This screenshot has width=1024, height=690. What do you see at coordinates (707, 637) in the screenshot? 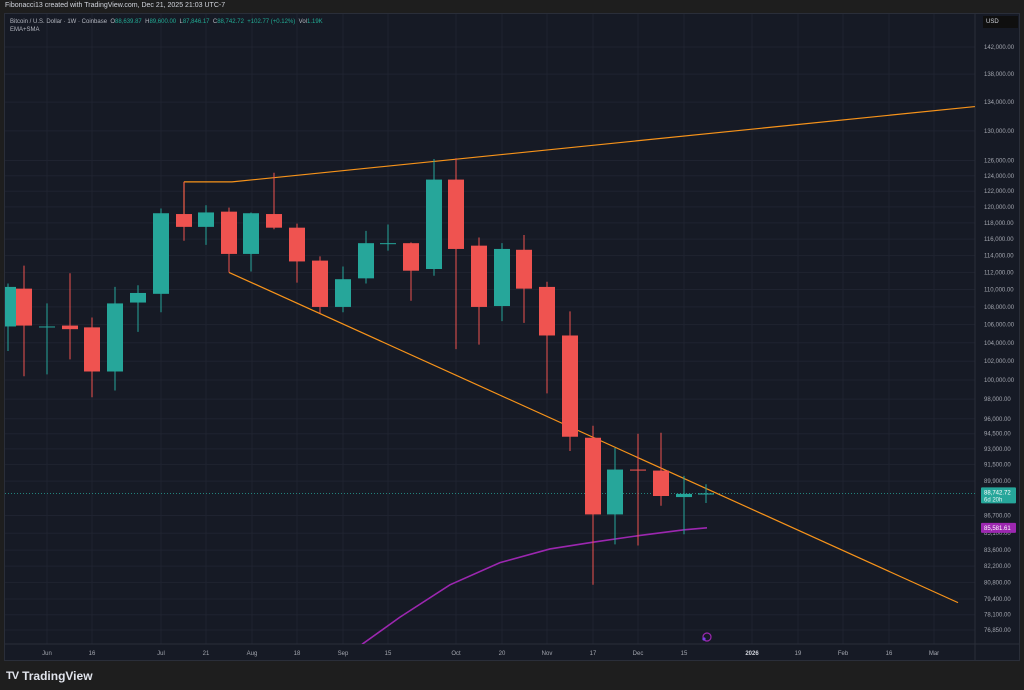
I see `indicator-marker-icon` at bounding box center [707, 637].